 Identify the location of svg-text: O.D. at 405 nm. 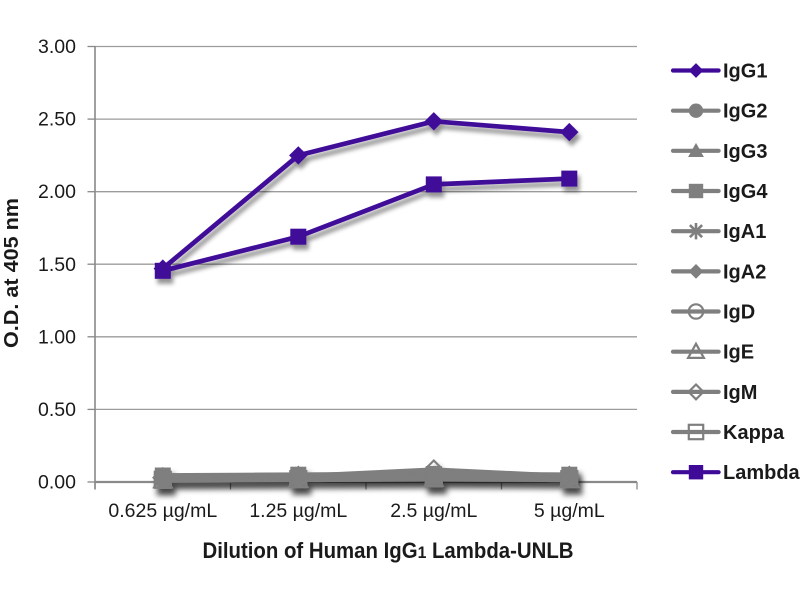
(11, 273).